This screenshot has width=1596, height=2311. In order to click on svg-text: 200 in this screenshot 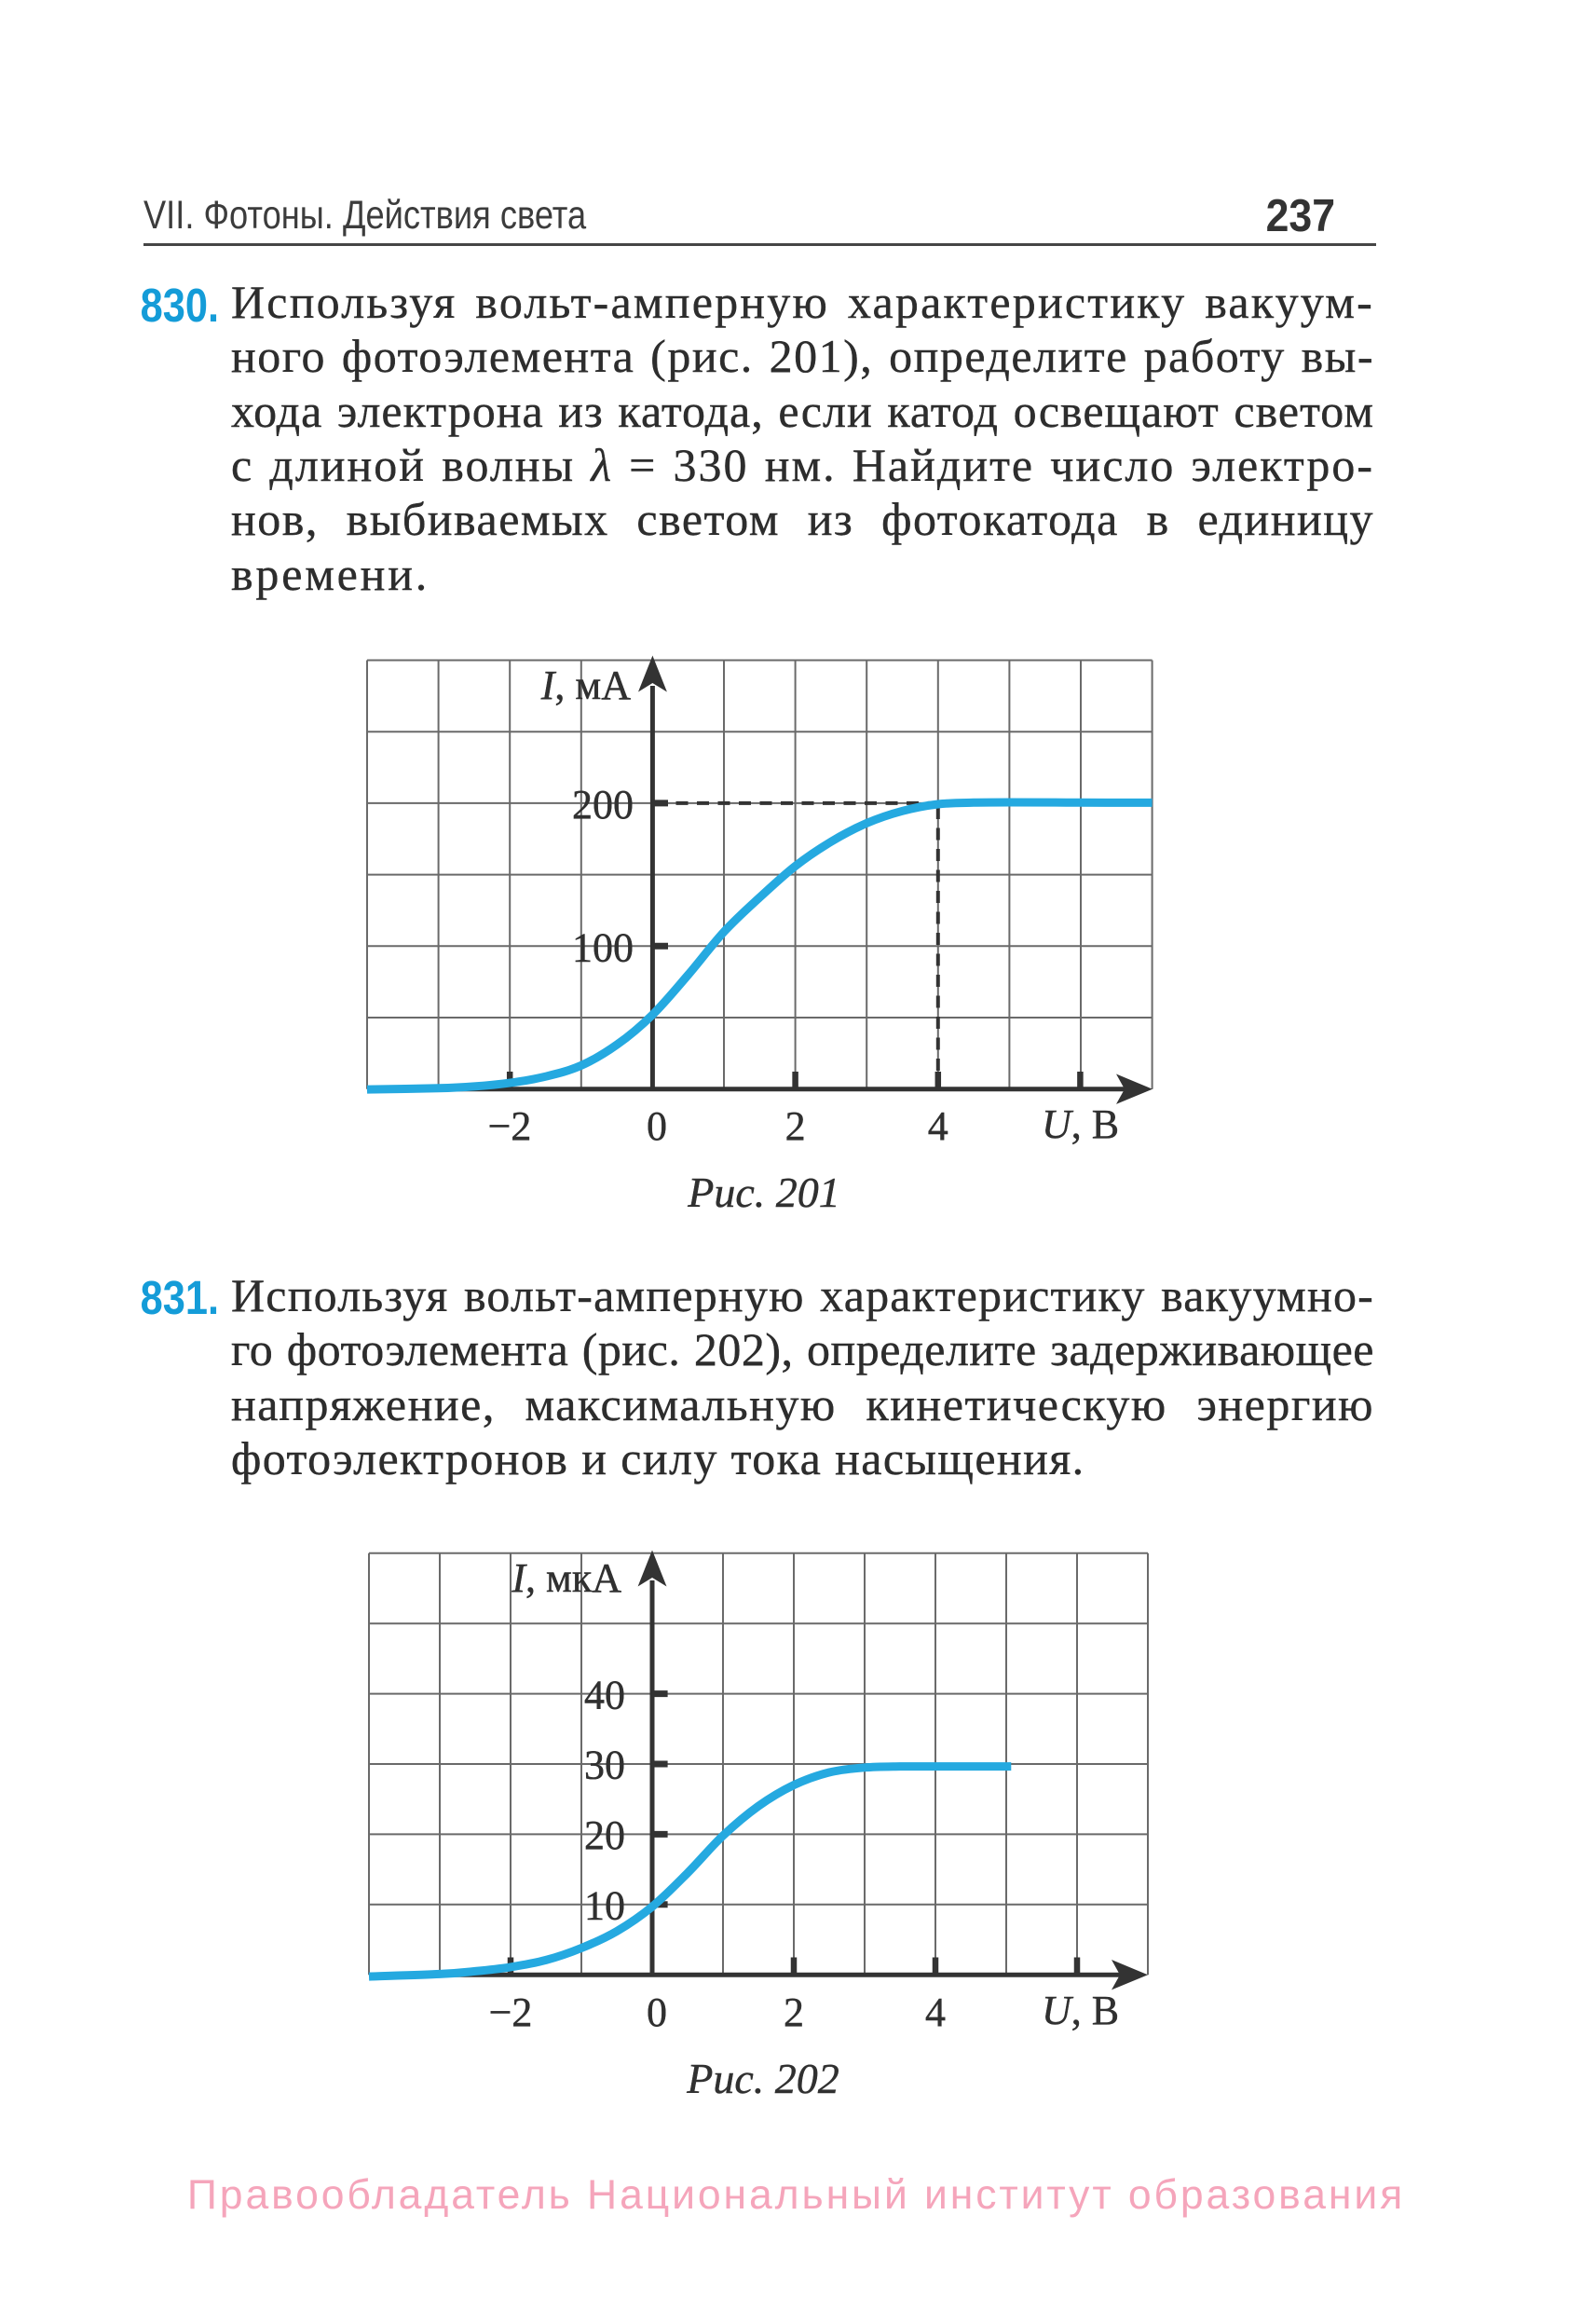, I will do `click(603, 804)`.